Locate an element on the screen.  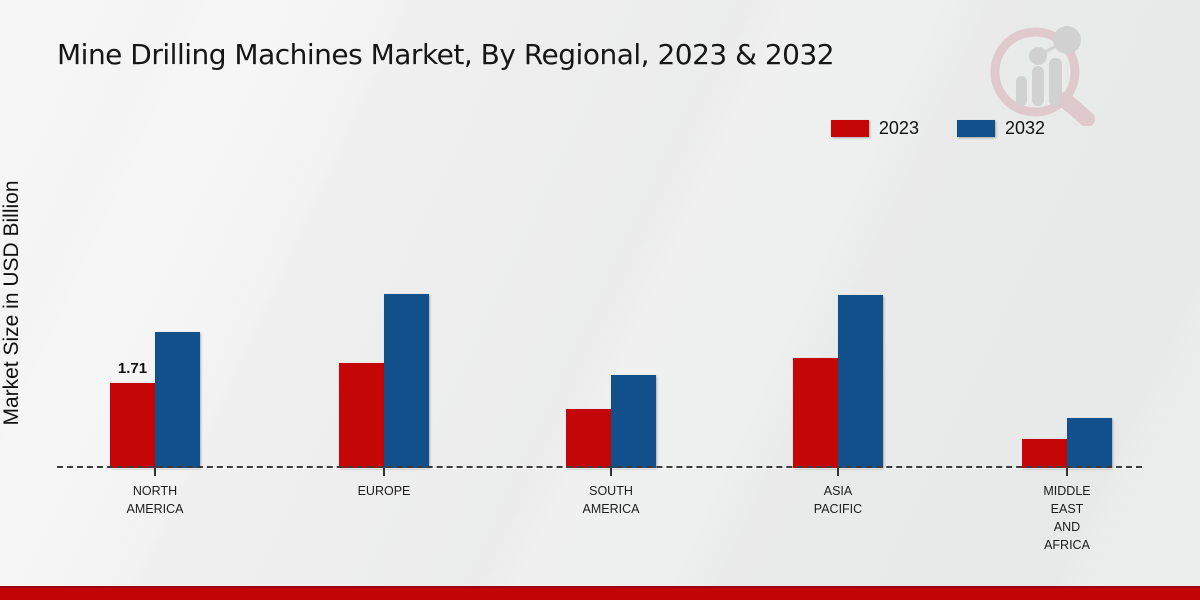
bar-2032-europe is located at coordinates (406, 381).